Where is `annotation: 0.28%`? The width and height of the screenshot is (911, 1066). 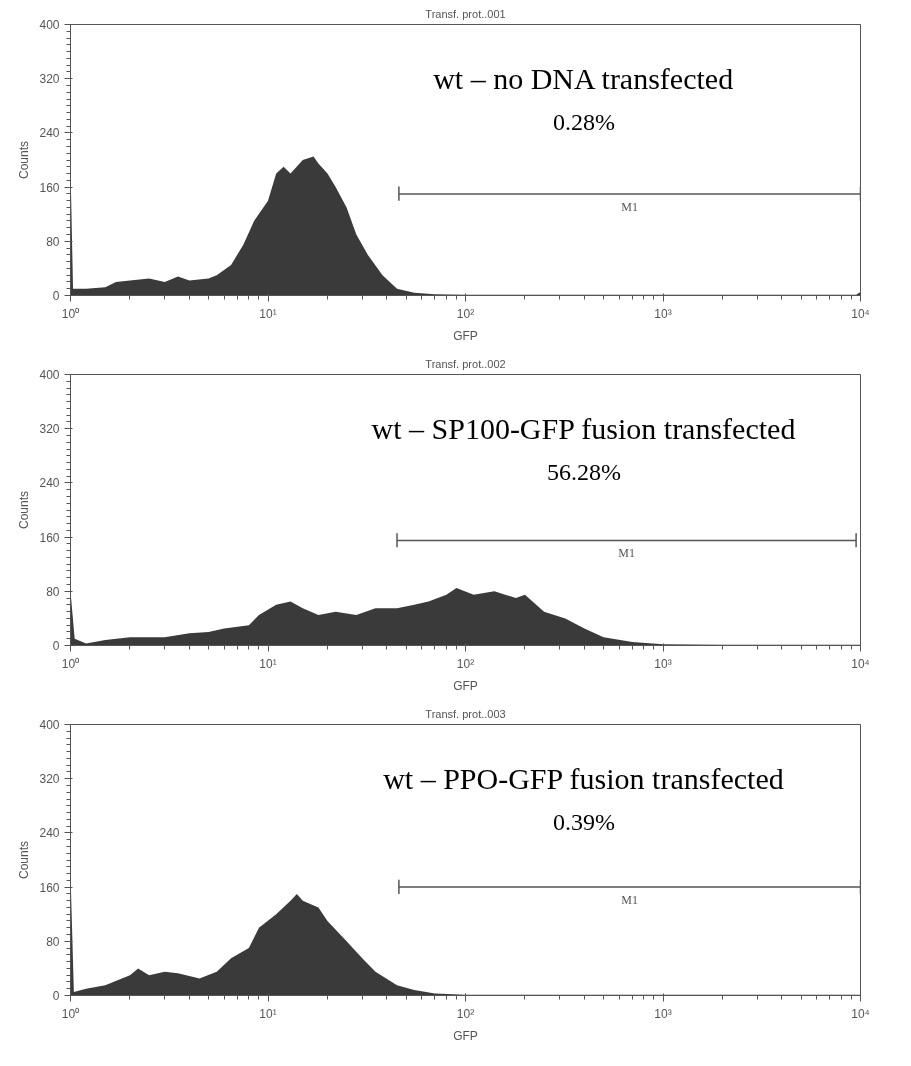 annotation: 0.28% is located at coordinates (584, 122).